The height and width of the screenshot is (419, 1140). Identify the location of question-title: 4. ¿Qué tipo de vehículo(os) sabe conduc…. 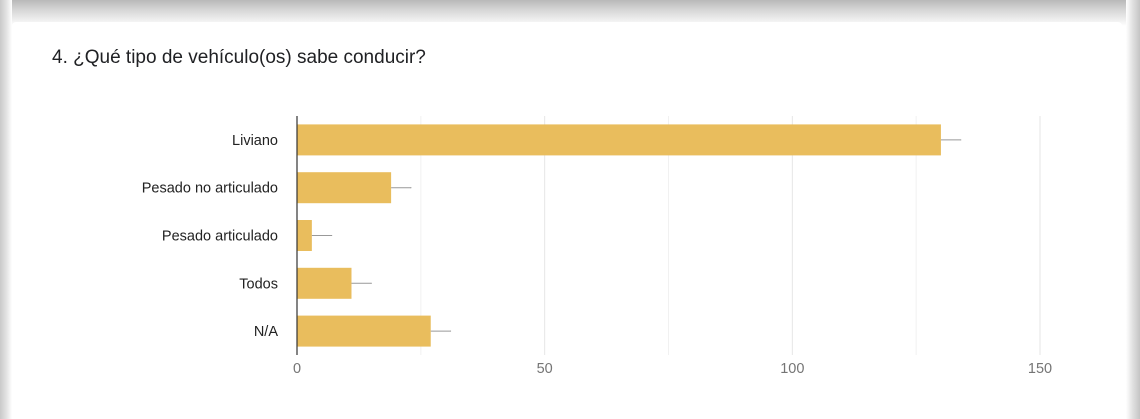
(239, 57).